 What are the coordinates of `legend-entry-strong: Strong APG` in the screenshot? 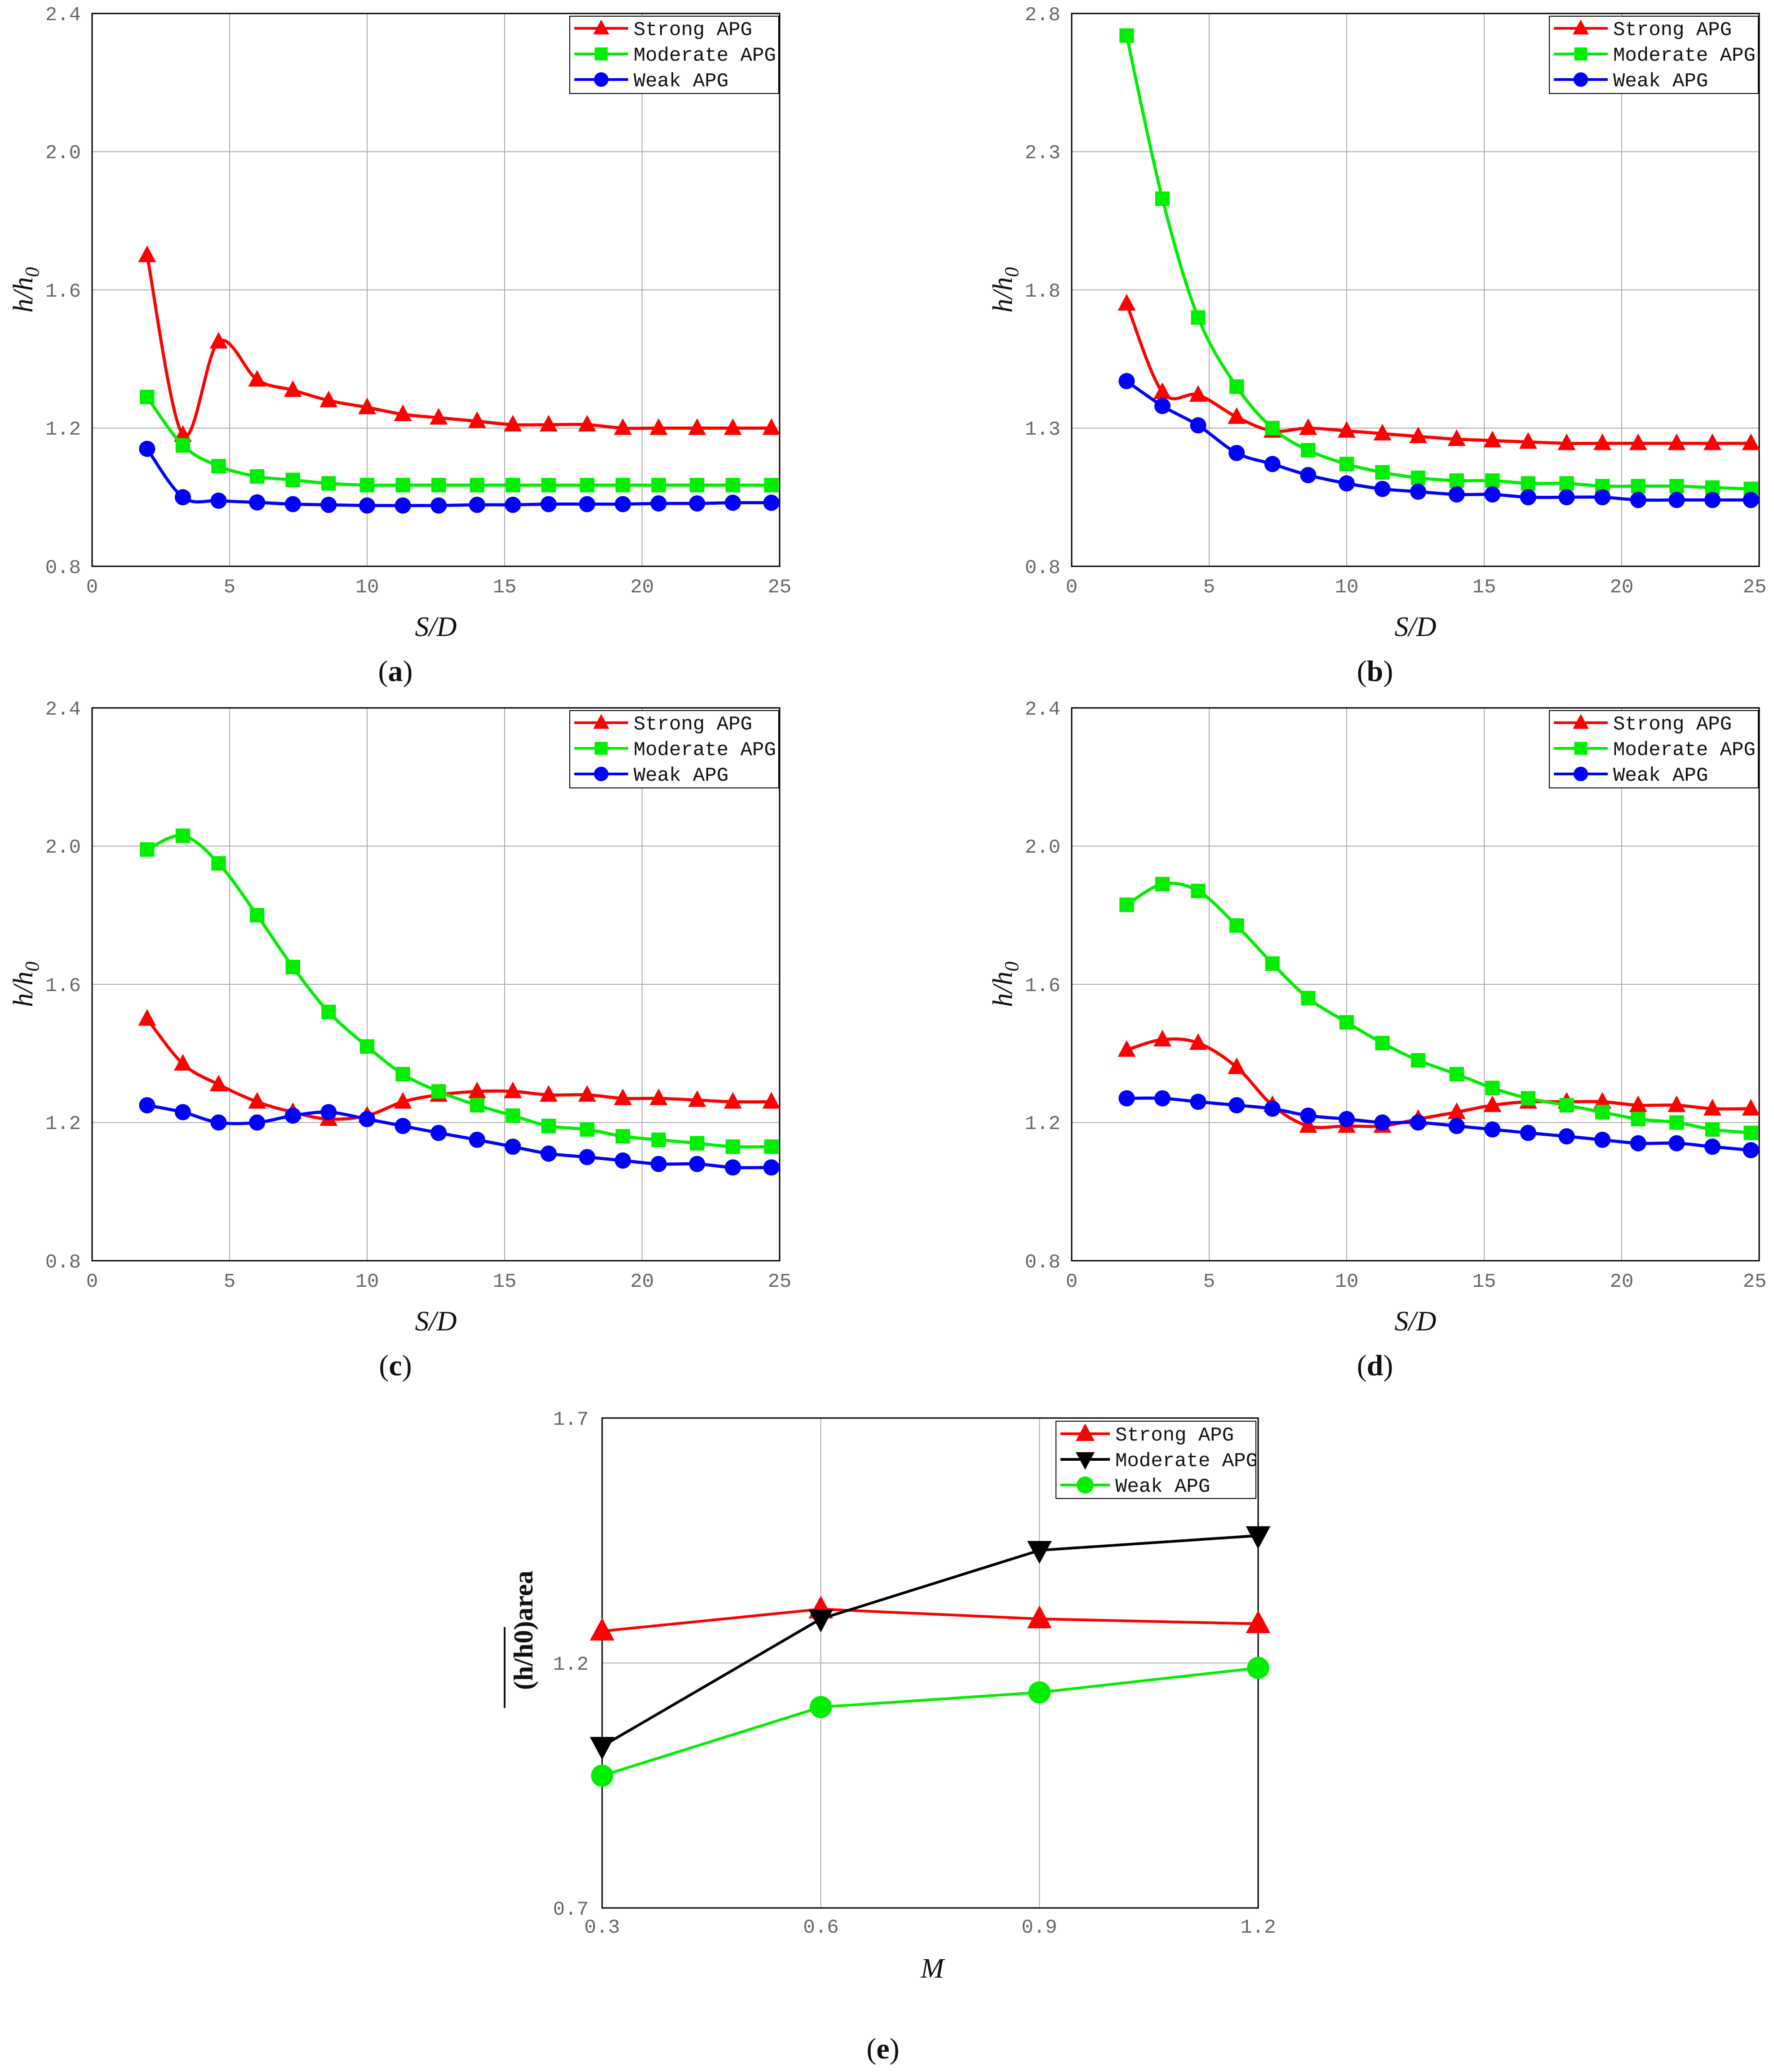 It's located at (663, 725).